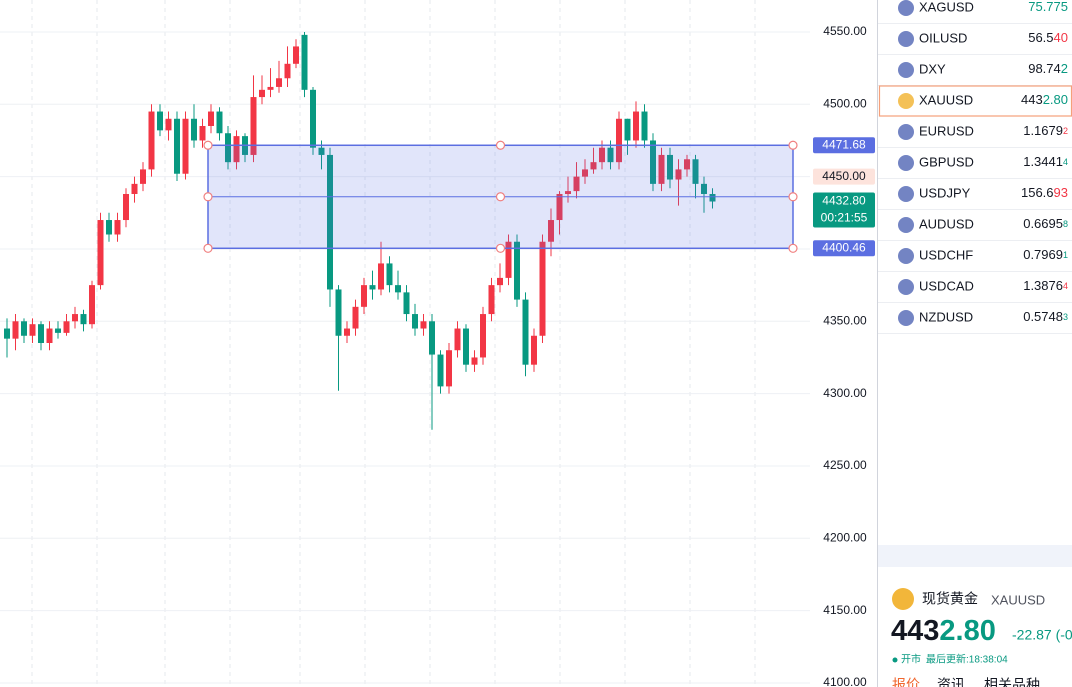 This screenshot has height=687, width=1072. What do you see at coordinates (967, 631) in the screenshot?
I see `price-tail: 2.80` at bounding box center [967, 631].